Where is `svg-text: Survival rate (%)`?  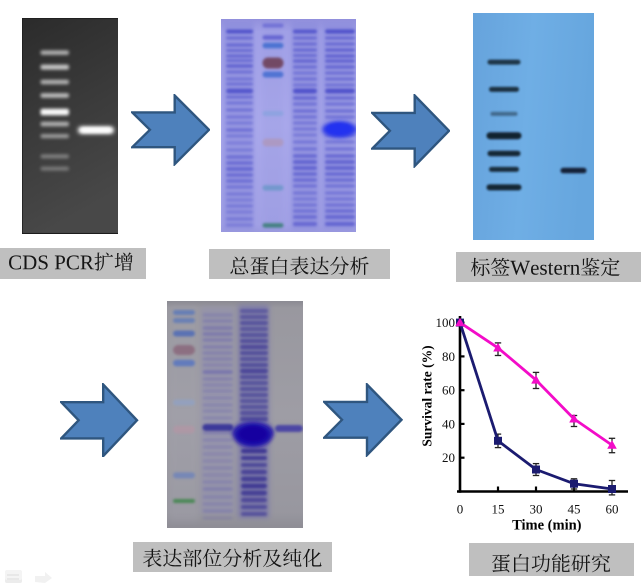
svg-text: Survival rate (%) is located at coordinates (427, 395).